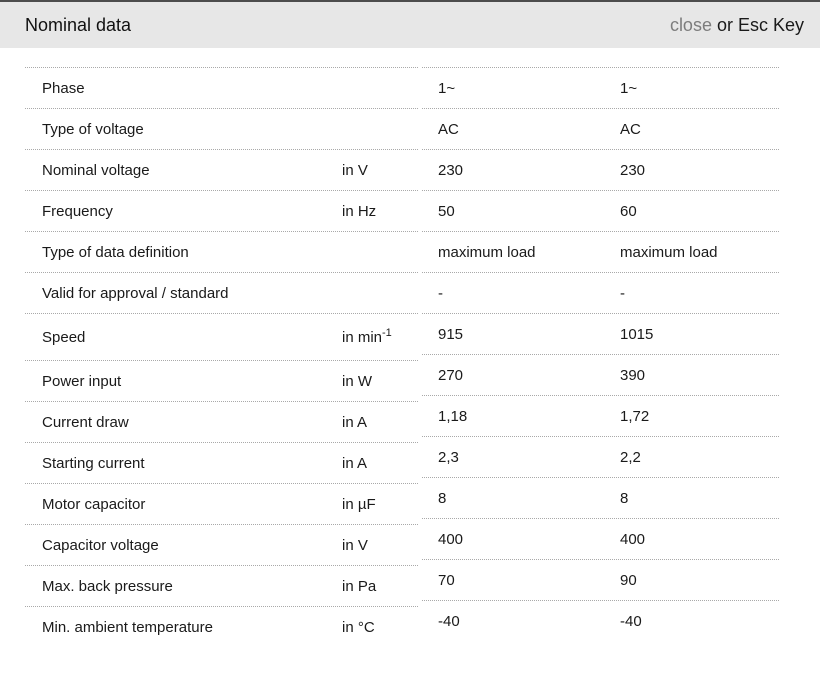 The width and height of the screenshot is (820, 678). What do you see at coordinates (63, 88) in the screenshot?
I see `row-label: Phase` at bounding box center [63, 88].